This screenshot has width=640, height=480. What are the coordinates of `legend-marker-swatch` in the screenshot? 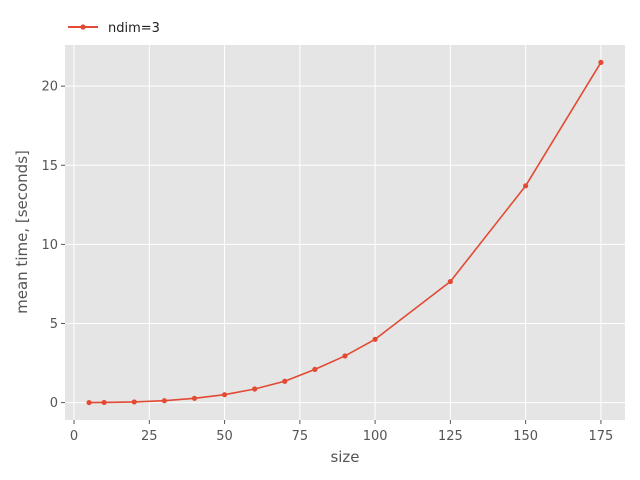 It's located at (83, 27).